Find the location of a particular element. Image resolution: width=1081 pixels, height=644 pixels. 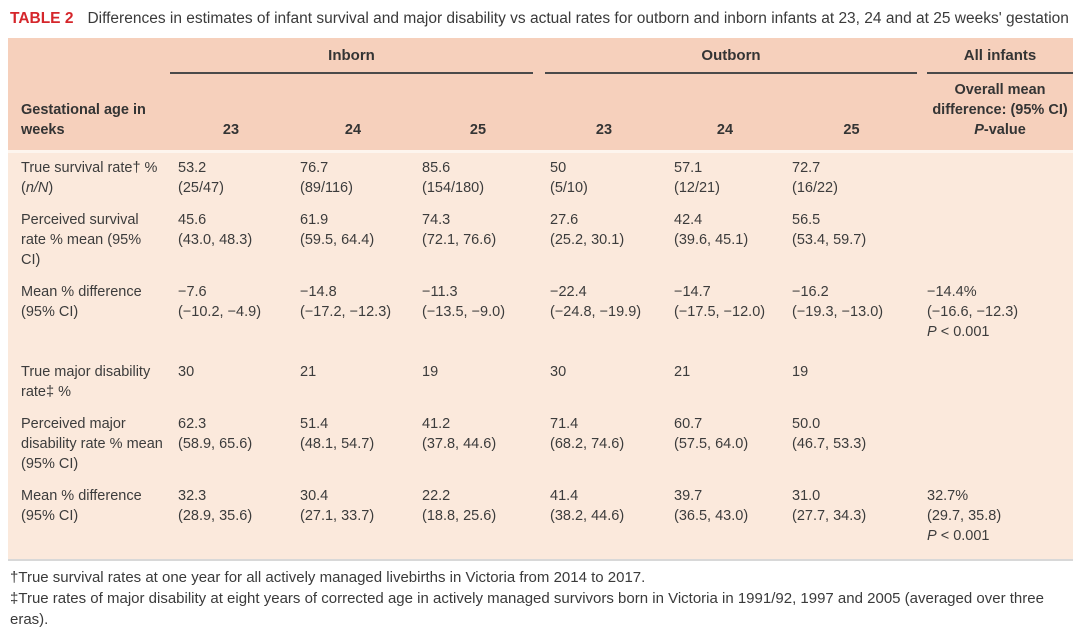

cell-value: 39.7 is located at coordinates (688, 496).